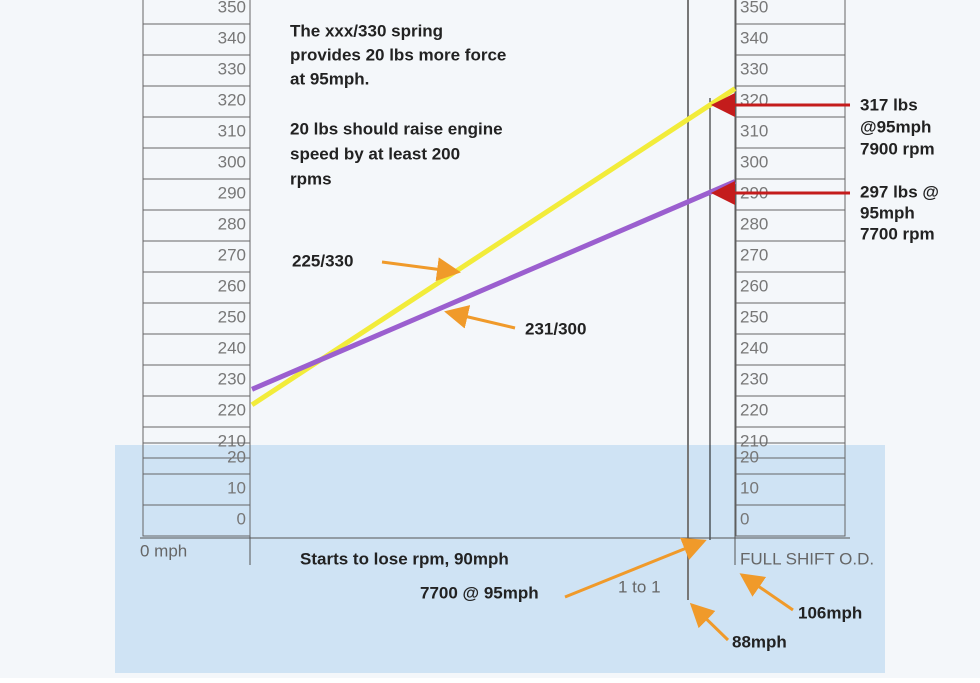 This screenshot has width=980, height=683. I want to click on shift: FULL SHIFT O.D., so click(807, 558).